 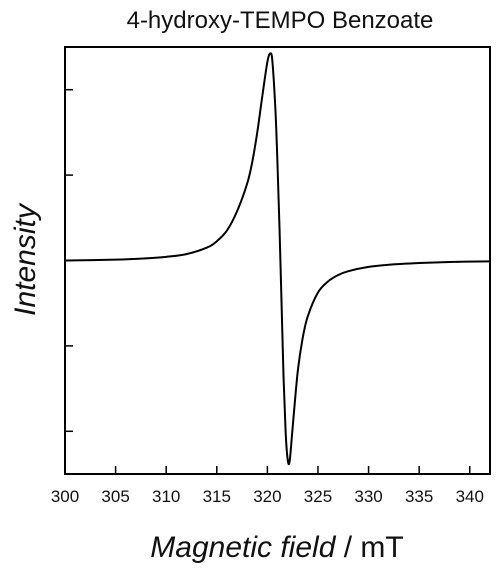 What do you see at coordinates (65, 496) in the screenshot?
I see `x-tick-label: 300` at bounding box center [65, 496].